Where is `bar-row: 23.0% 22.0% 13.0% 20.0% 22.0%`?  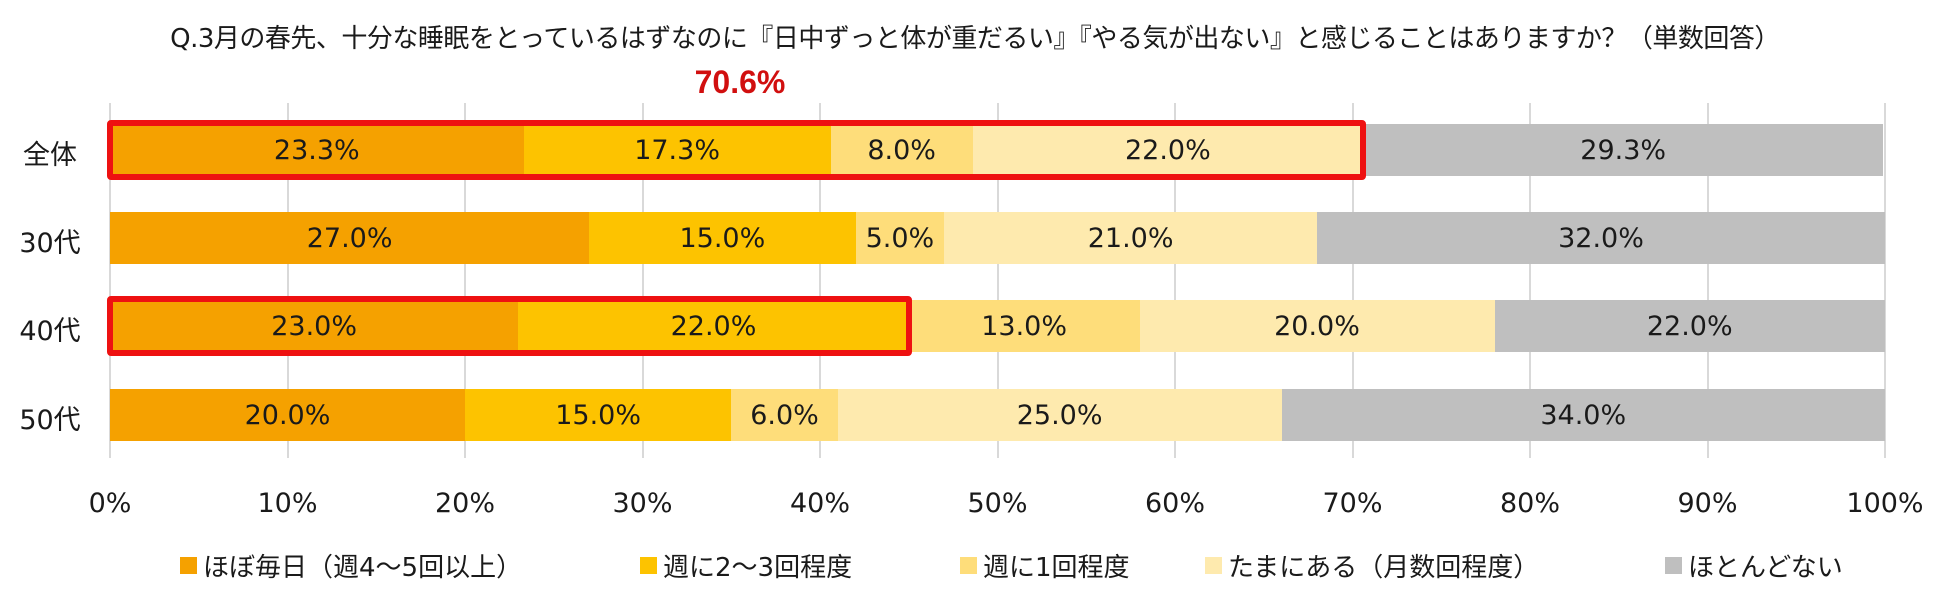 bar-row: 23.0% 22.0% 13.0% 20.0% 22.0% is located at coordinates (997, 326).